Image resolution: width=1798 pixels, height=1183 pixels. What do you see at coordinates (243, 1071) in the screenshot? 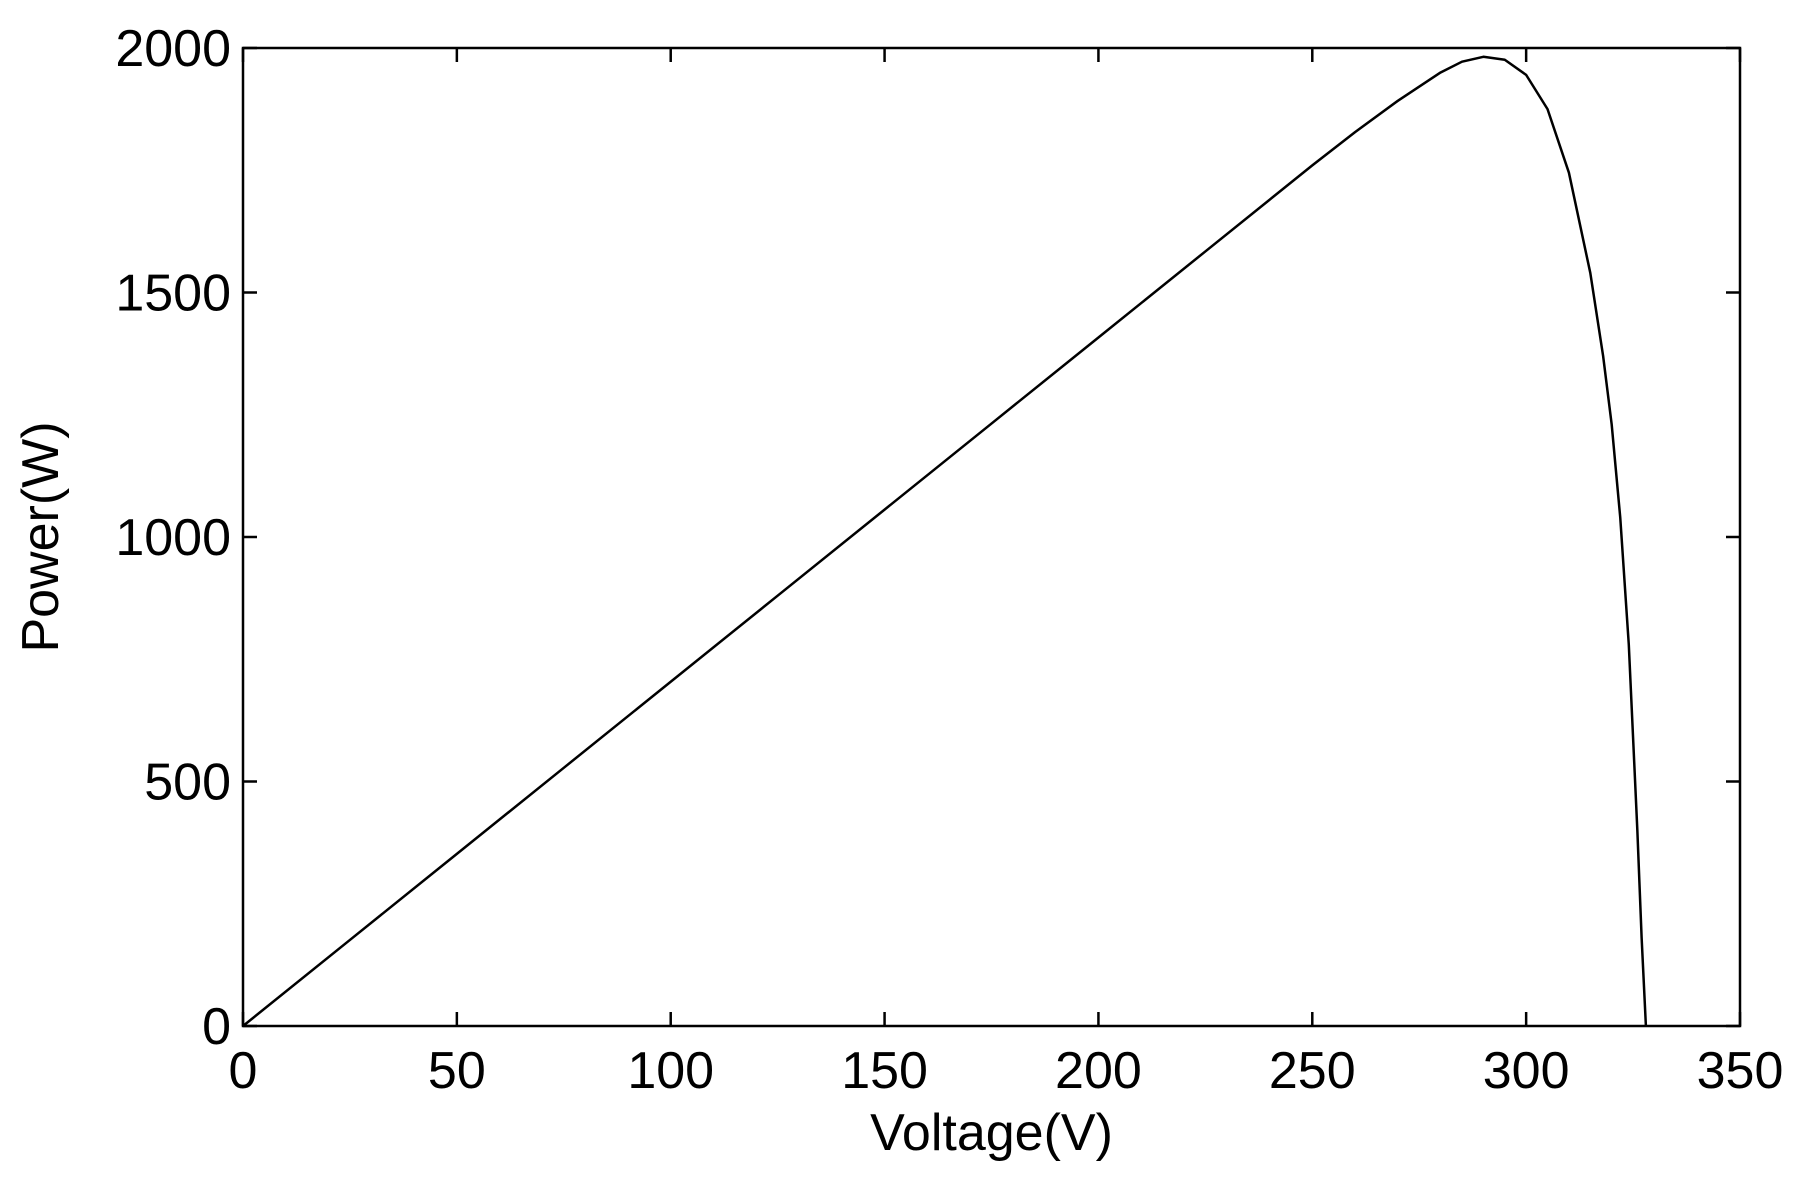
I see `x-tick-label: 0` at bounding box center [243, 1071].